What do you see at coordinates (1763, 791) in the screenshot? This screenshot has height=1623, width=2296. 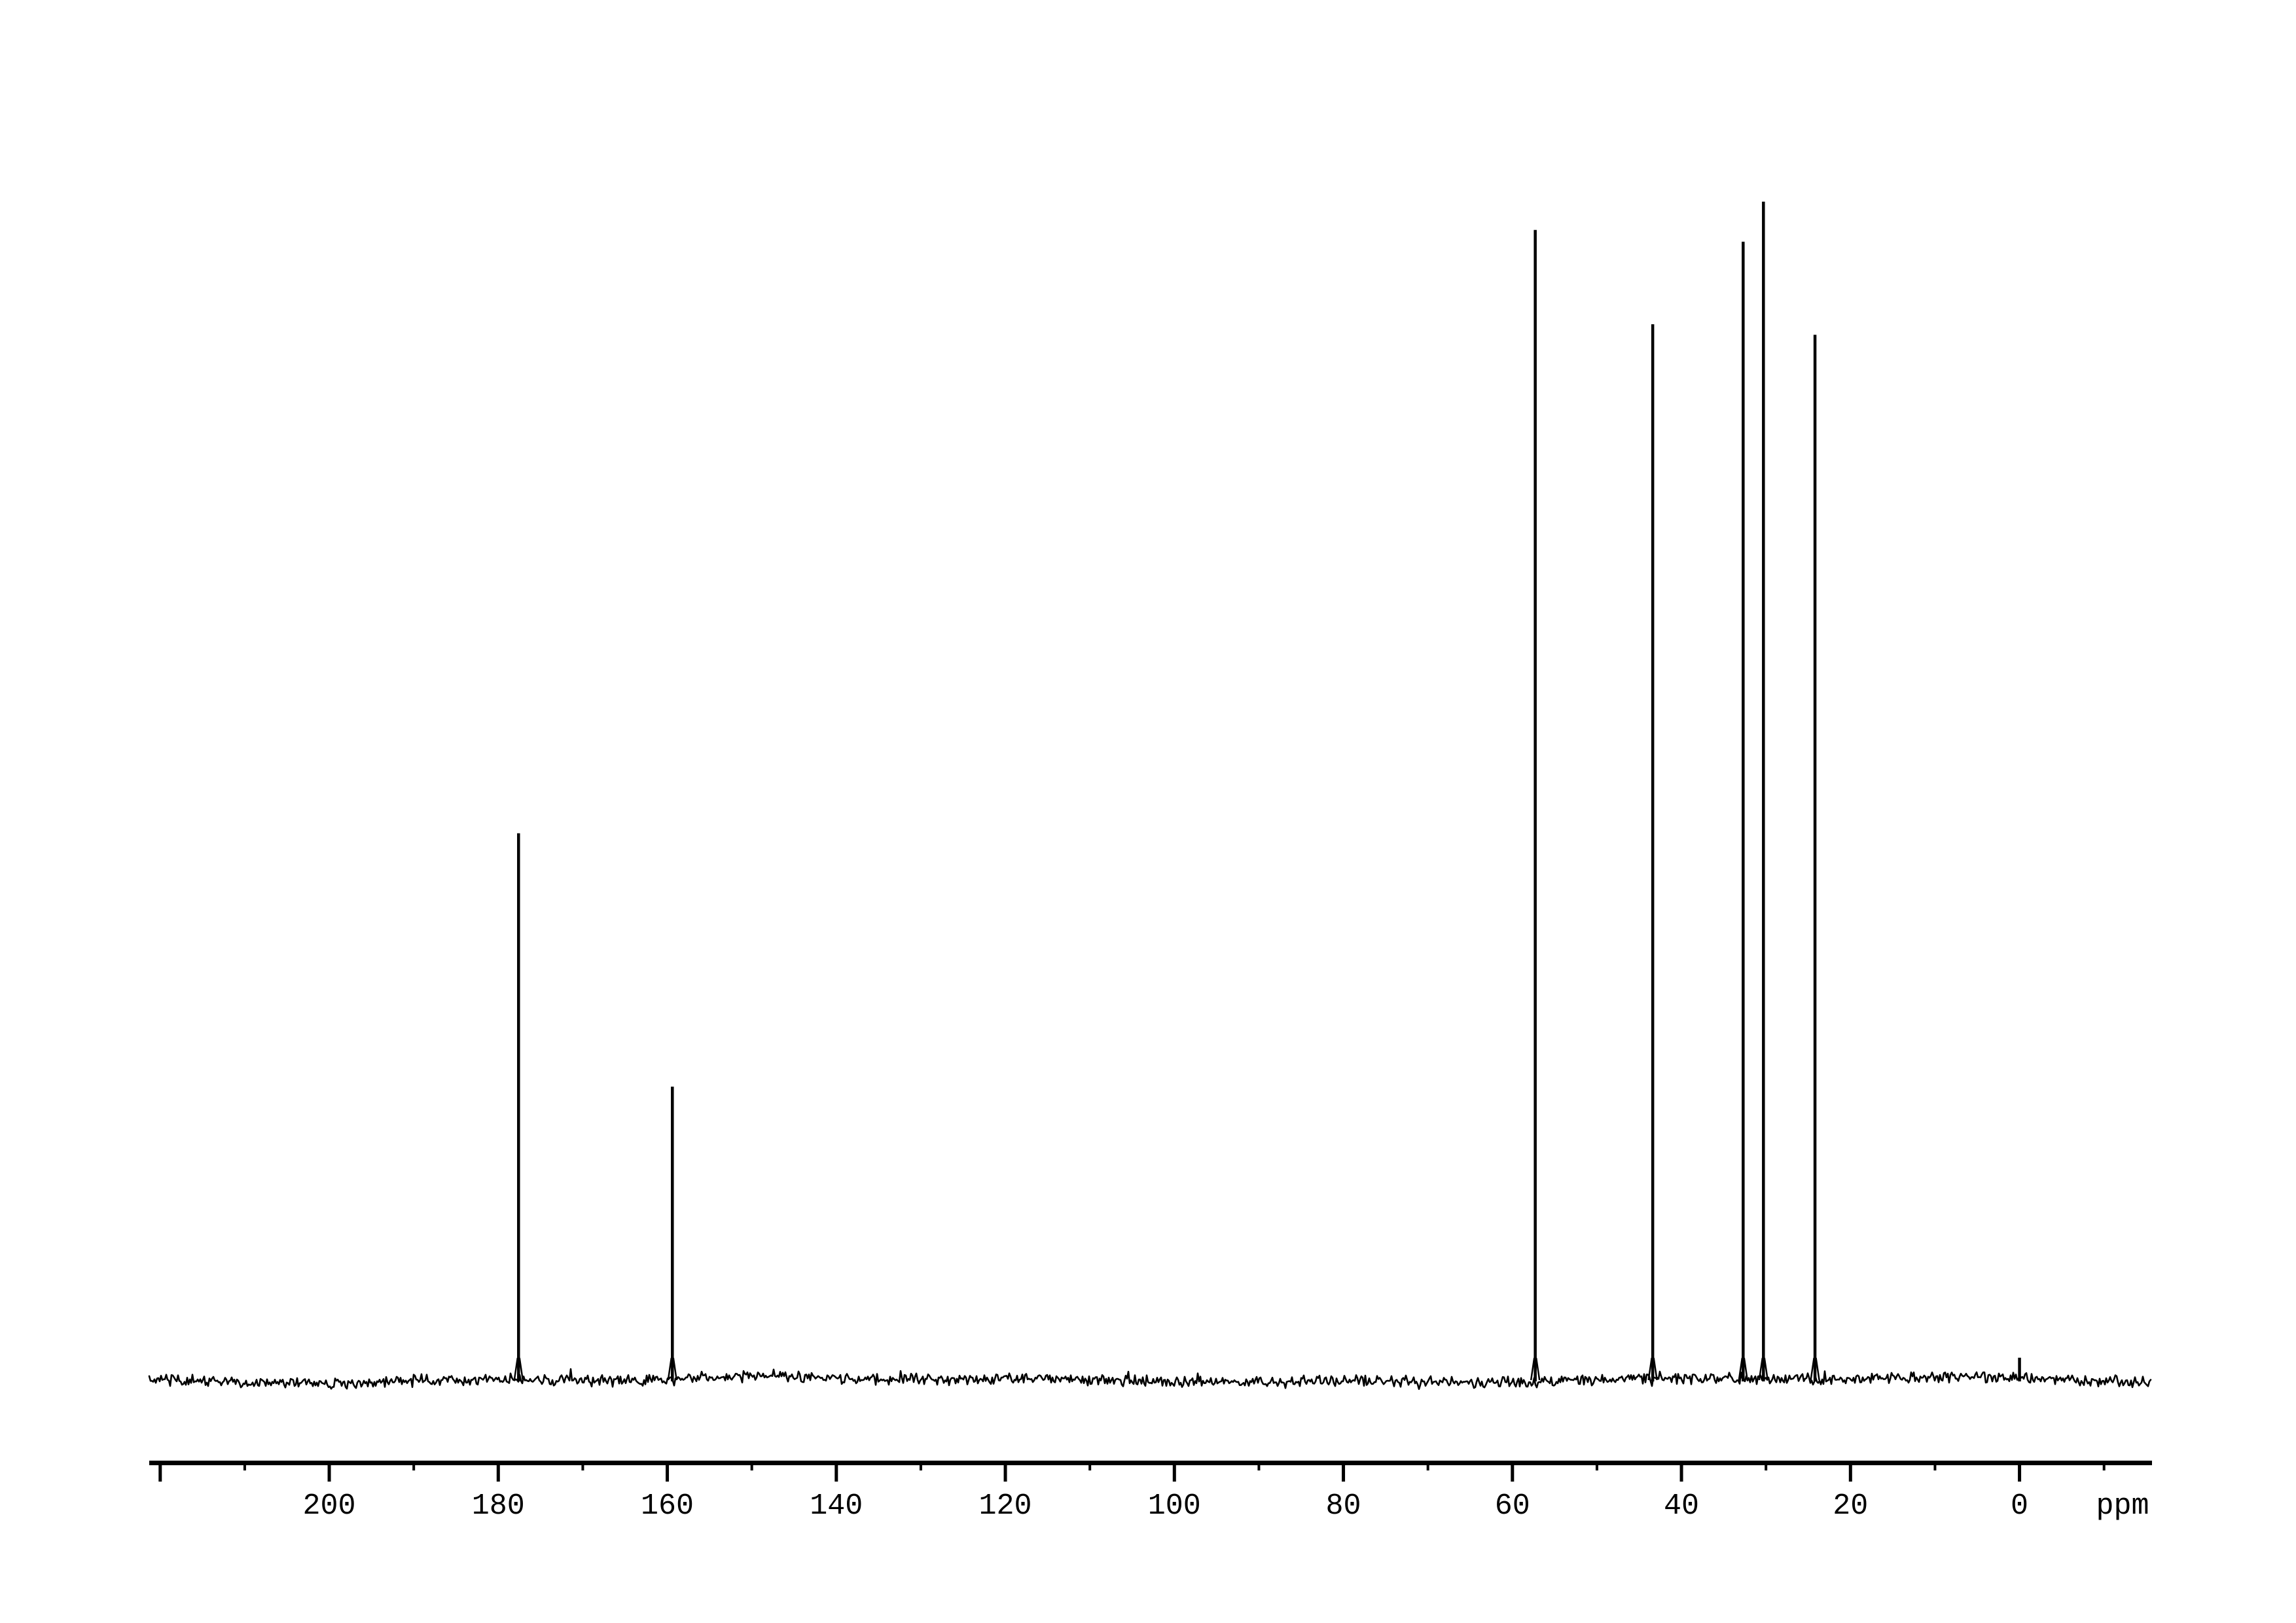 I see `peak-30.3ppm` at bounding box center [1763, 791].